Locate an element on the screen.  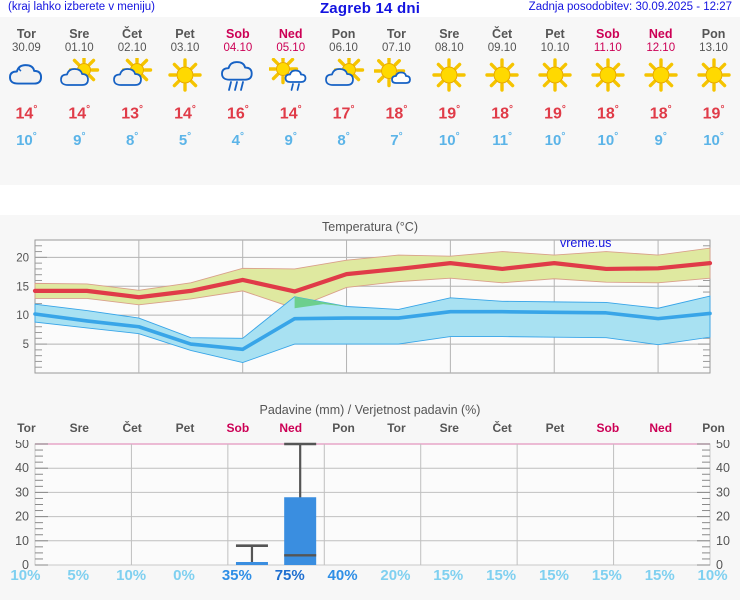
day-forecast-column: Čet 09.10 18° 11° is located at coordinates (502, 84).